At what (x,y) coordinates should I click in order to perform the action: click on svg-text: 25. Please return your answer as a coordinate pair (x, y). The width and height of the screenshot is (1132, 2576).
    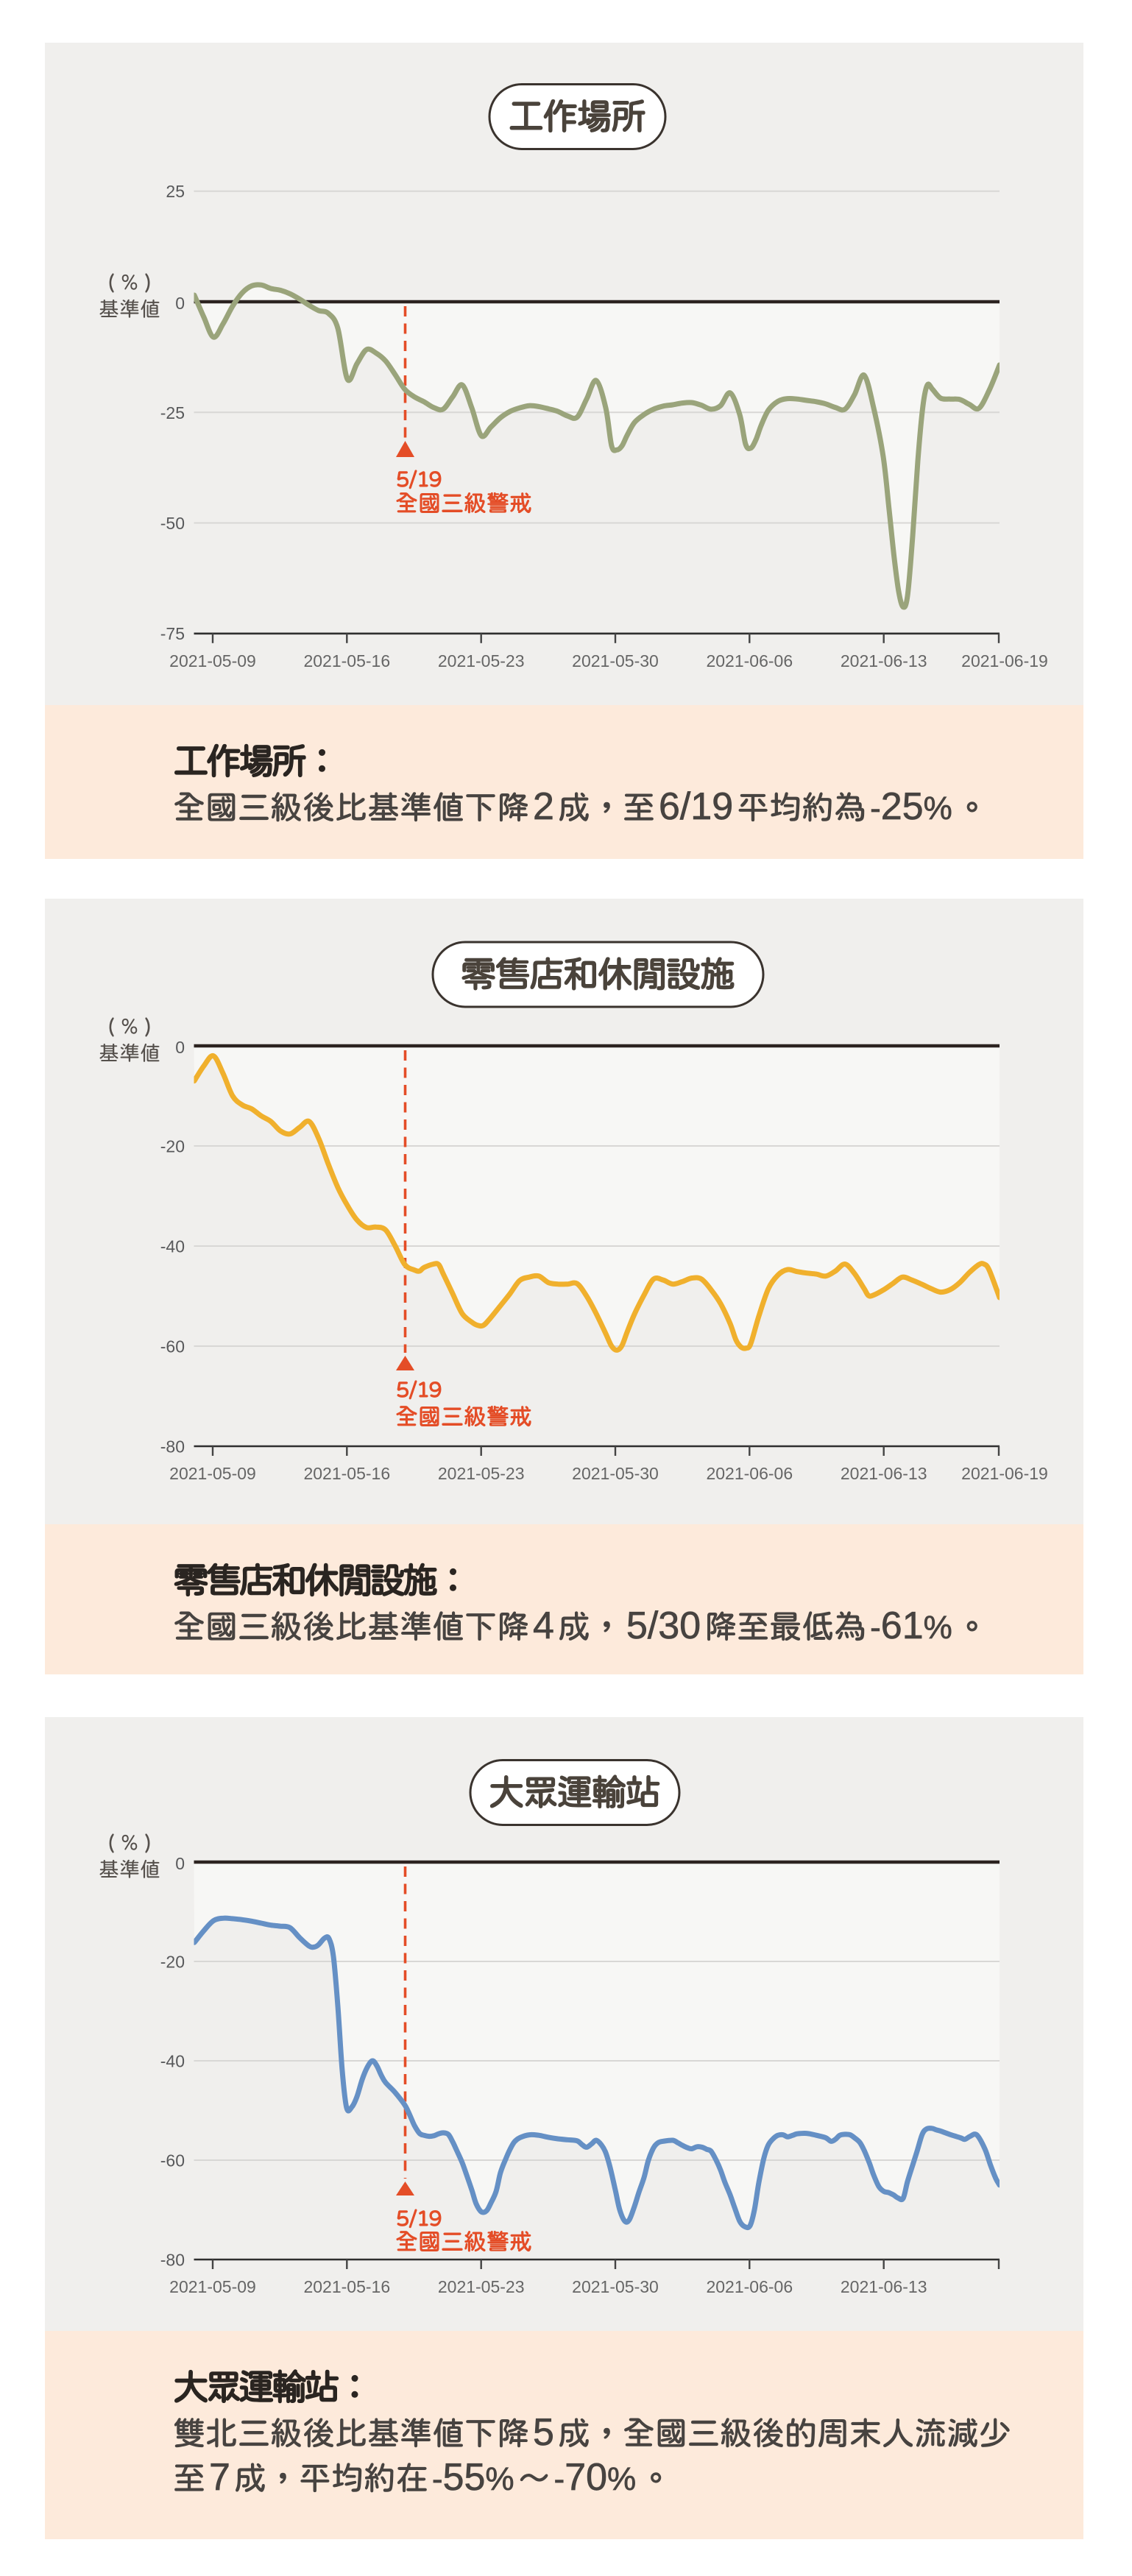
    Looking at the image, I should click on (176, 192).